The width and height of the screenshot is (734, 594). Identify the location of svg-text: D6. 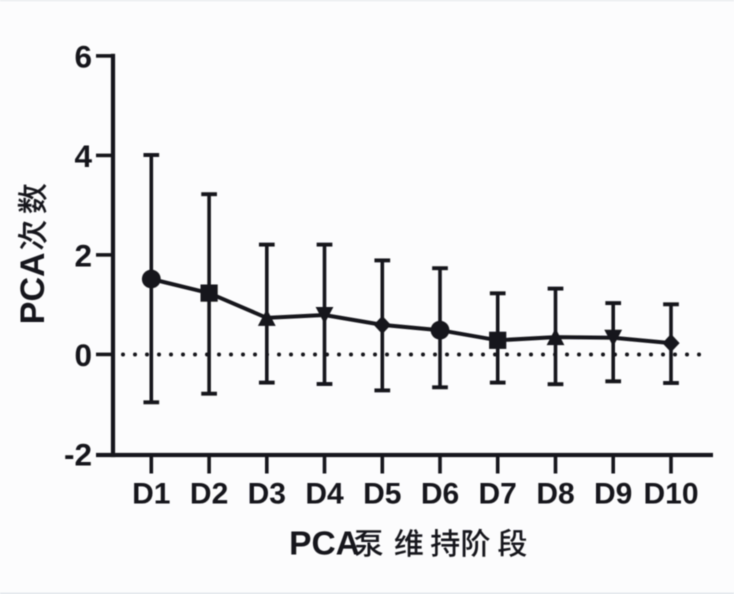
(440, 494).